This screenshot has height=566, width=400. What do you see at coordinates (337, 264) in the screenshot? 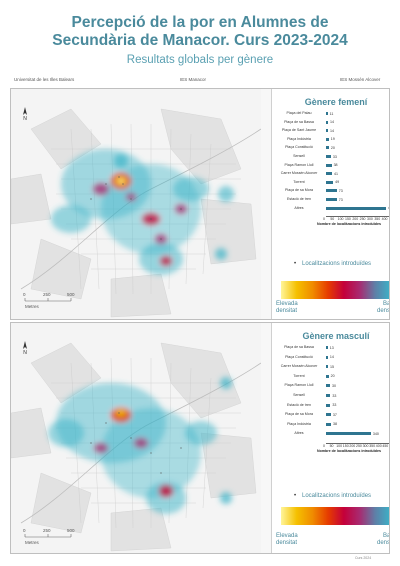
I see `points-legend-label: Localitzacions introduïdes` at bounding box center [337, 264].